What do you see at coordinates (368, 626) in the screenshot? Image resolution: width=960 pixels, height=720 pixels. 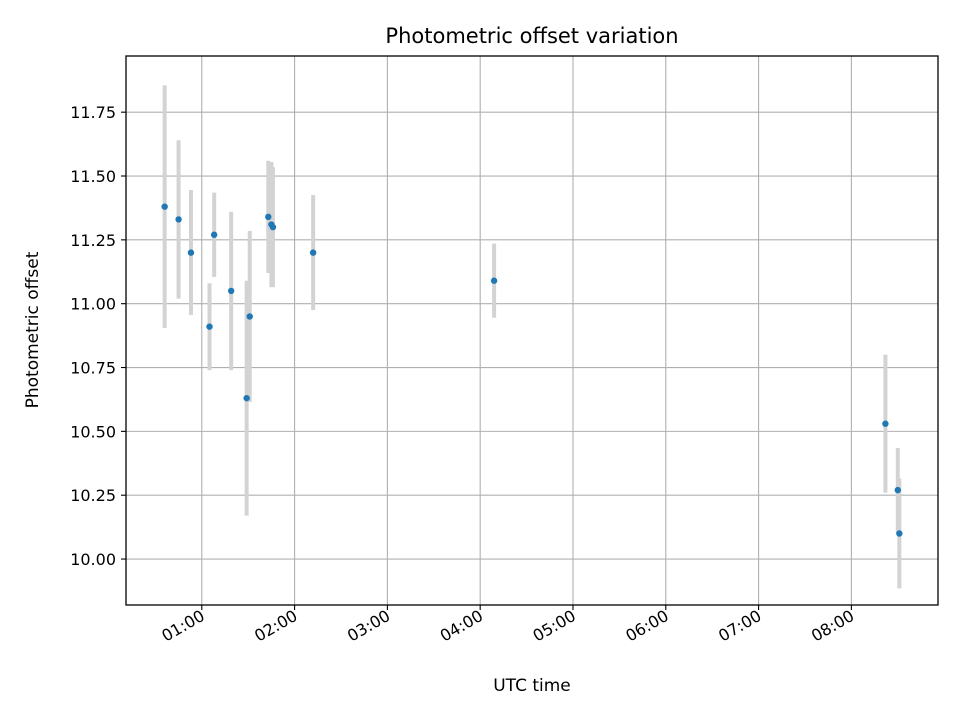 I see `x-tick-label: 03:00` at bounding box center [368, 626].